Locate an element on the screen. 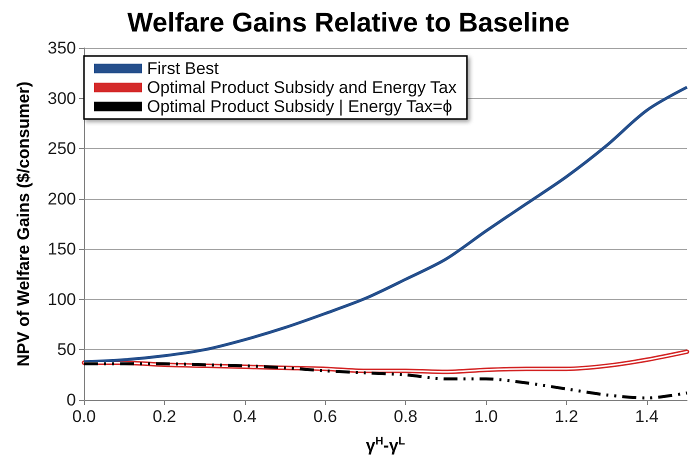 The width and height of the screenshot is (697, 462). y-tick-label: 150 is located at coordinates (62, 249).